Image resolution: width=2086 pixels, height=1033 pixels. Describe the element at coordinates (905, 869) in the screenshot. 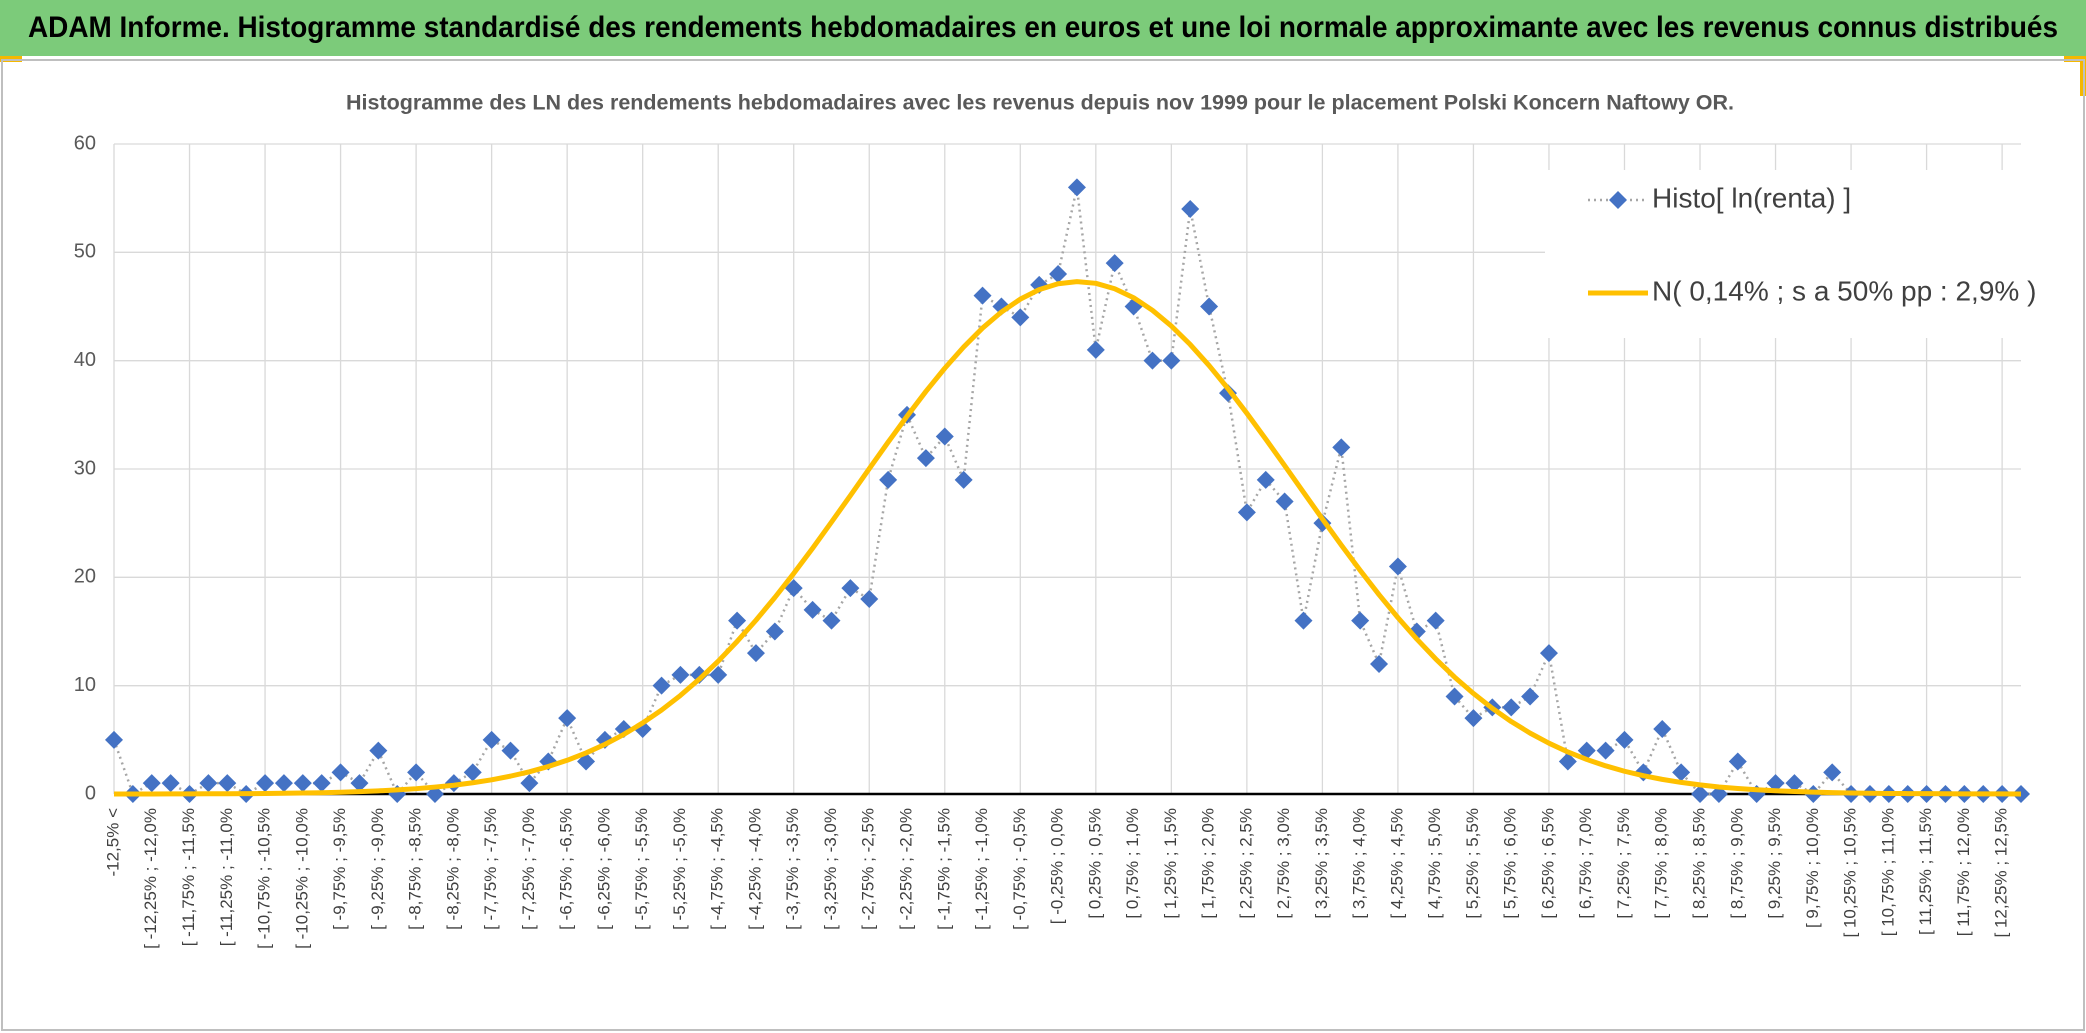

I see `x-tick-label: [ -2,25% ; -2,0%` at that location.